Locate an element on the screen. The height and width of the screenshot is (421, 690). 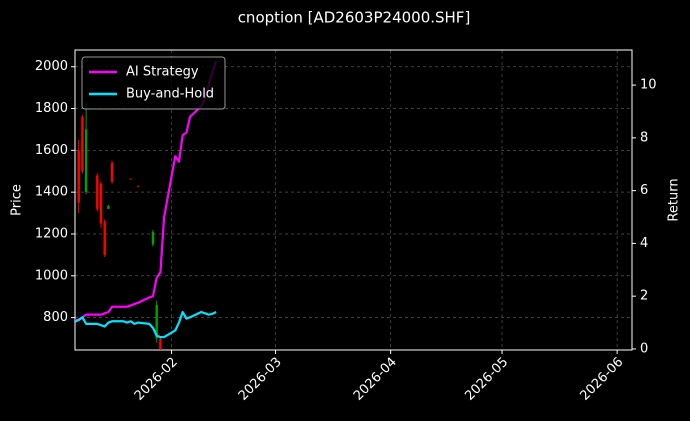
x-tick-label: 2026-06 is located at coordinates (601, 379).